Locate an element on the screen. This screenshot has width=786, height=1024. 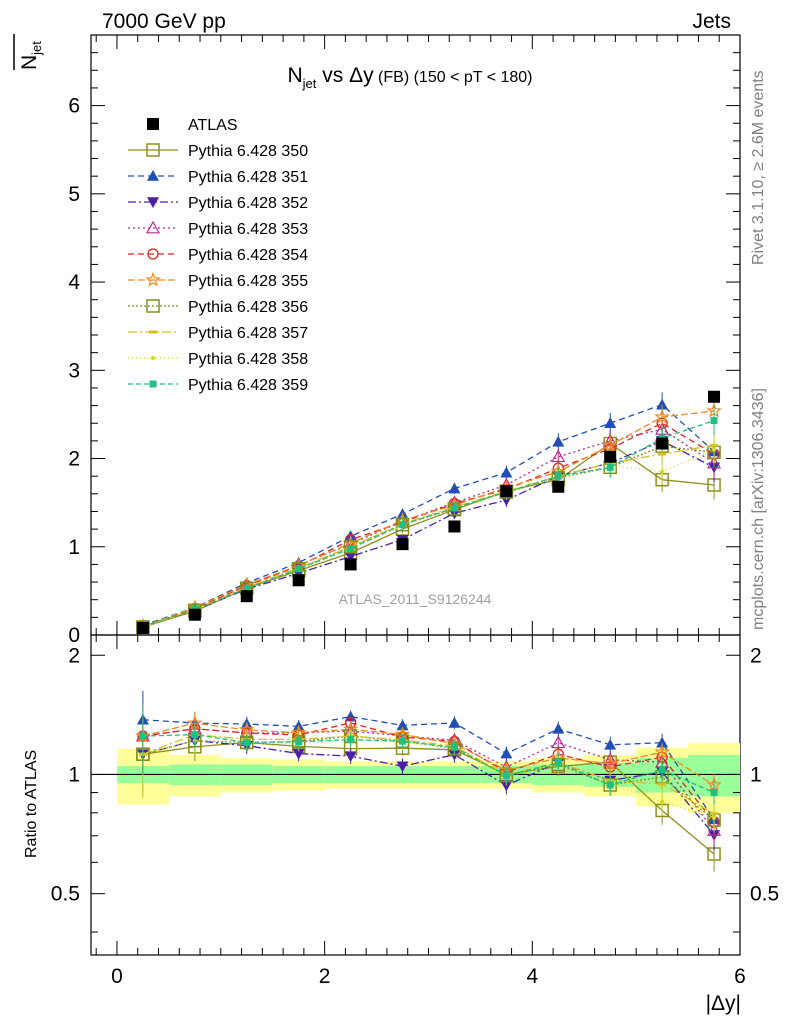
legend-label-1: Pythia 6.428 351 is located at coordinates (248, 177).